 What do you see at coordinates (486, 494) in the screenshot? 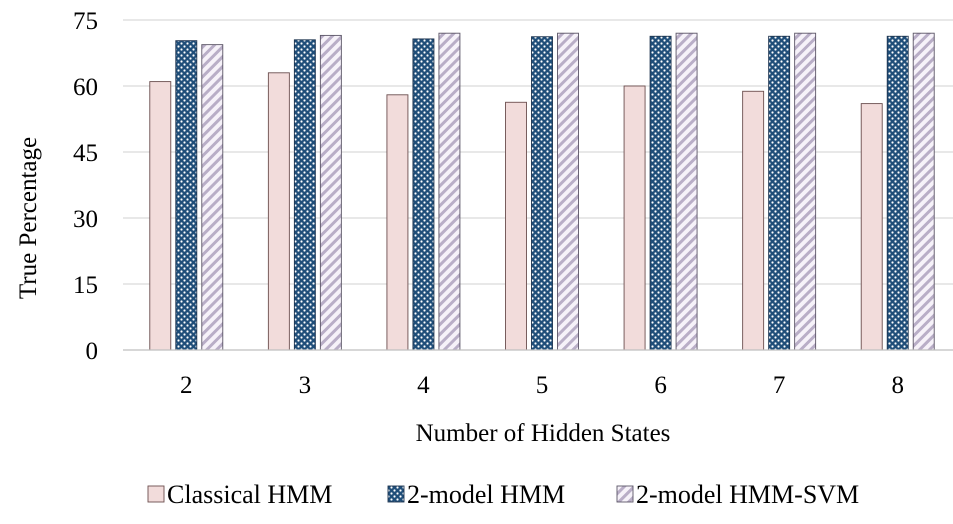
I see `legend-label: 2-model HMM` at bounding box center [486, 494].